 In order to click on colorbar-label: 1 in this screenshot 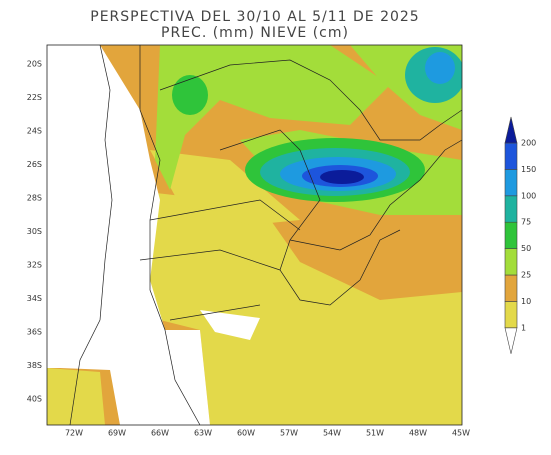, I will do `click(523, 327)`.